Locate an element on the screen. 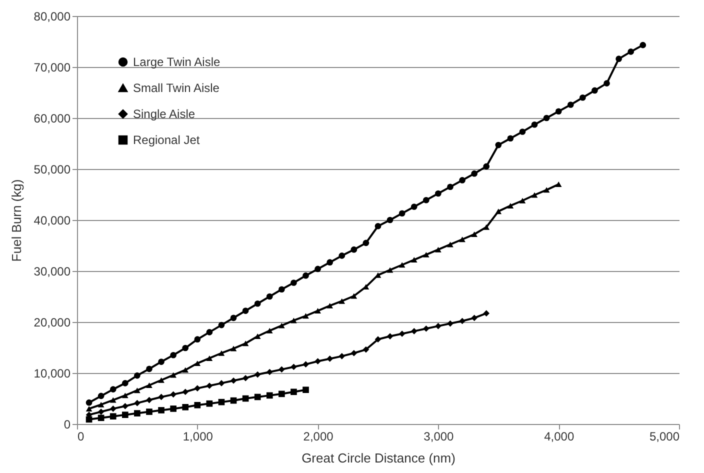  y-tick-label: 80,000 is located at coordinates (52, 17).